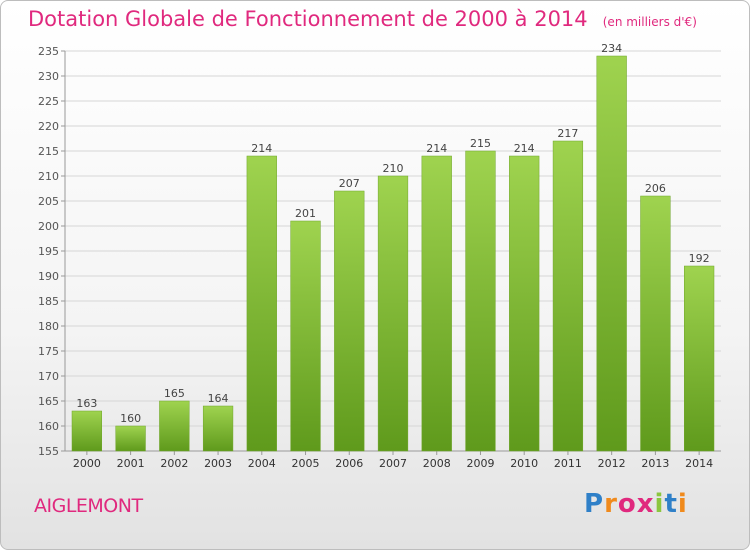 This screenshot has width=750, height=550. Describe the element at coordinates (218, 398) in the screenshot. I see `data-label: 164` at that location.